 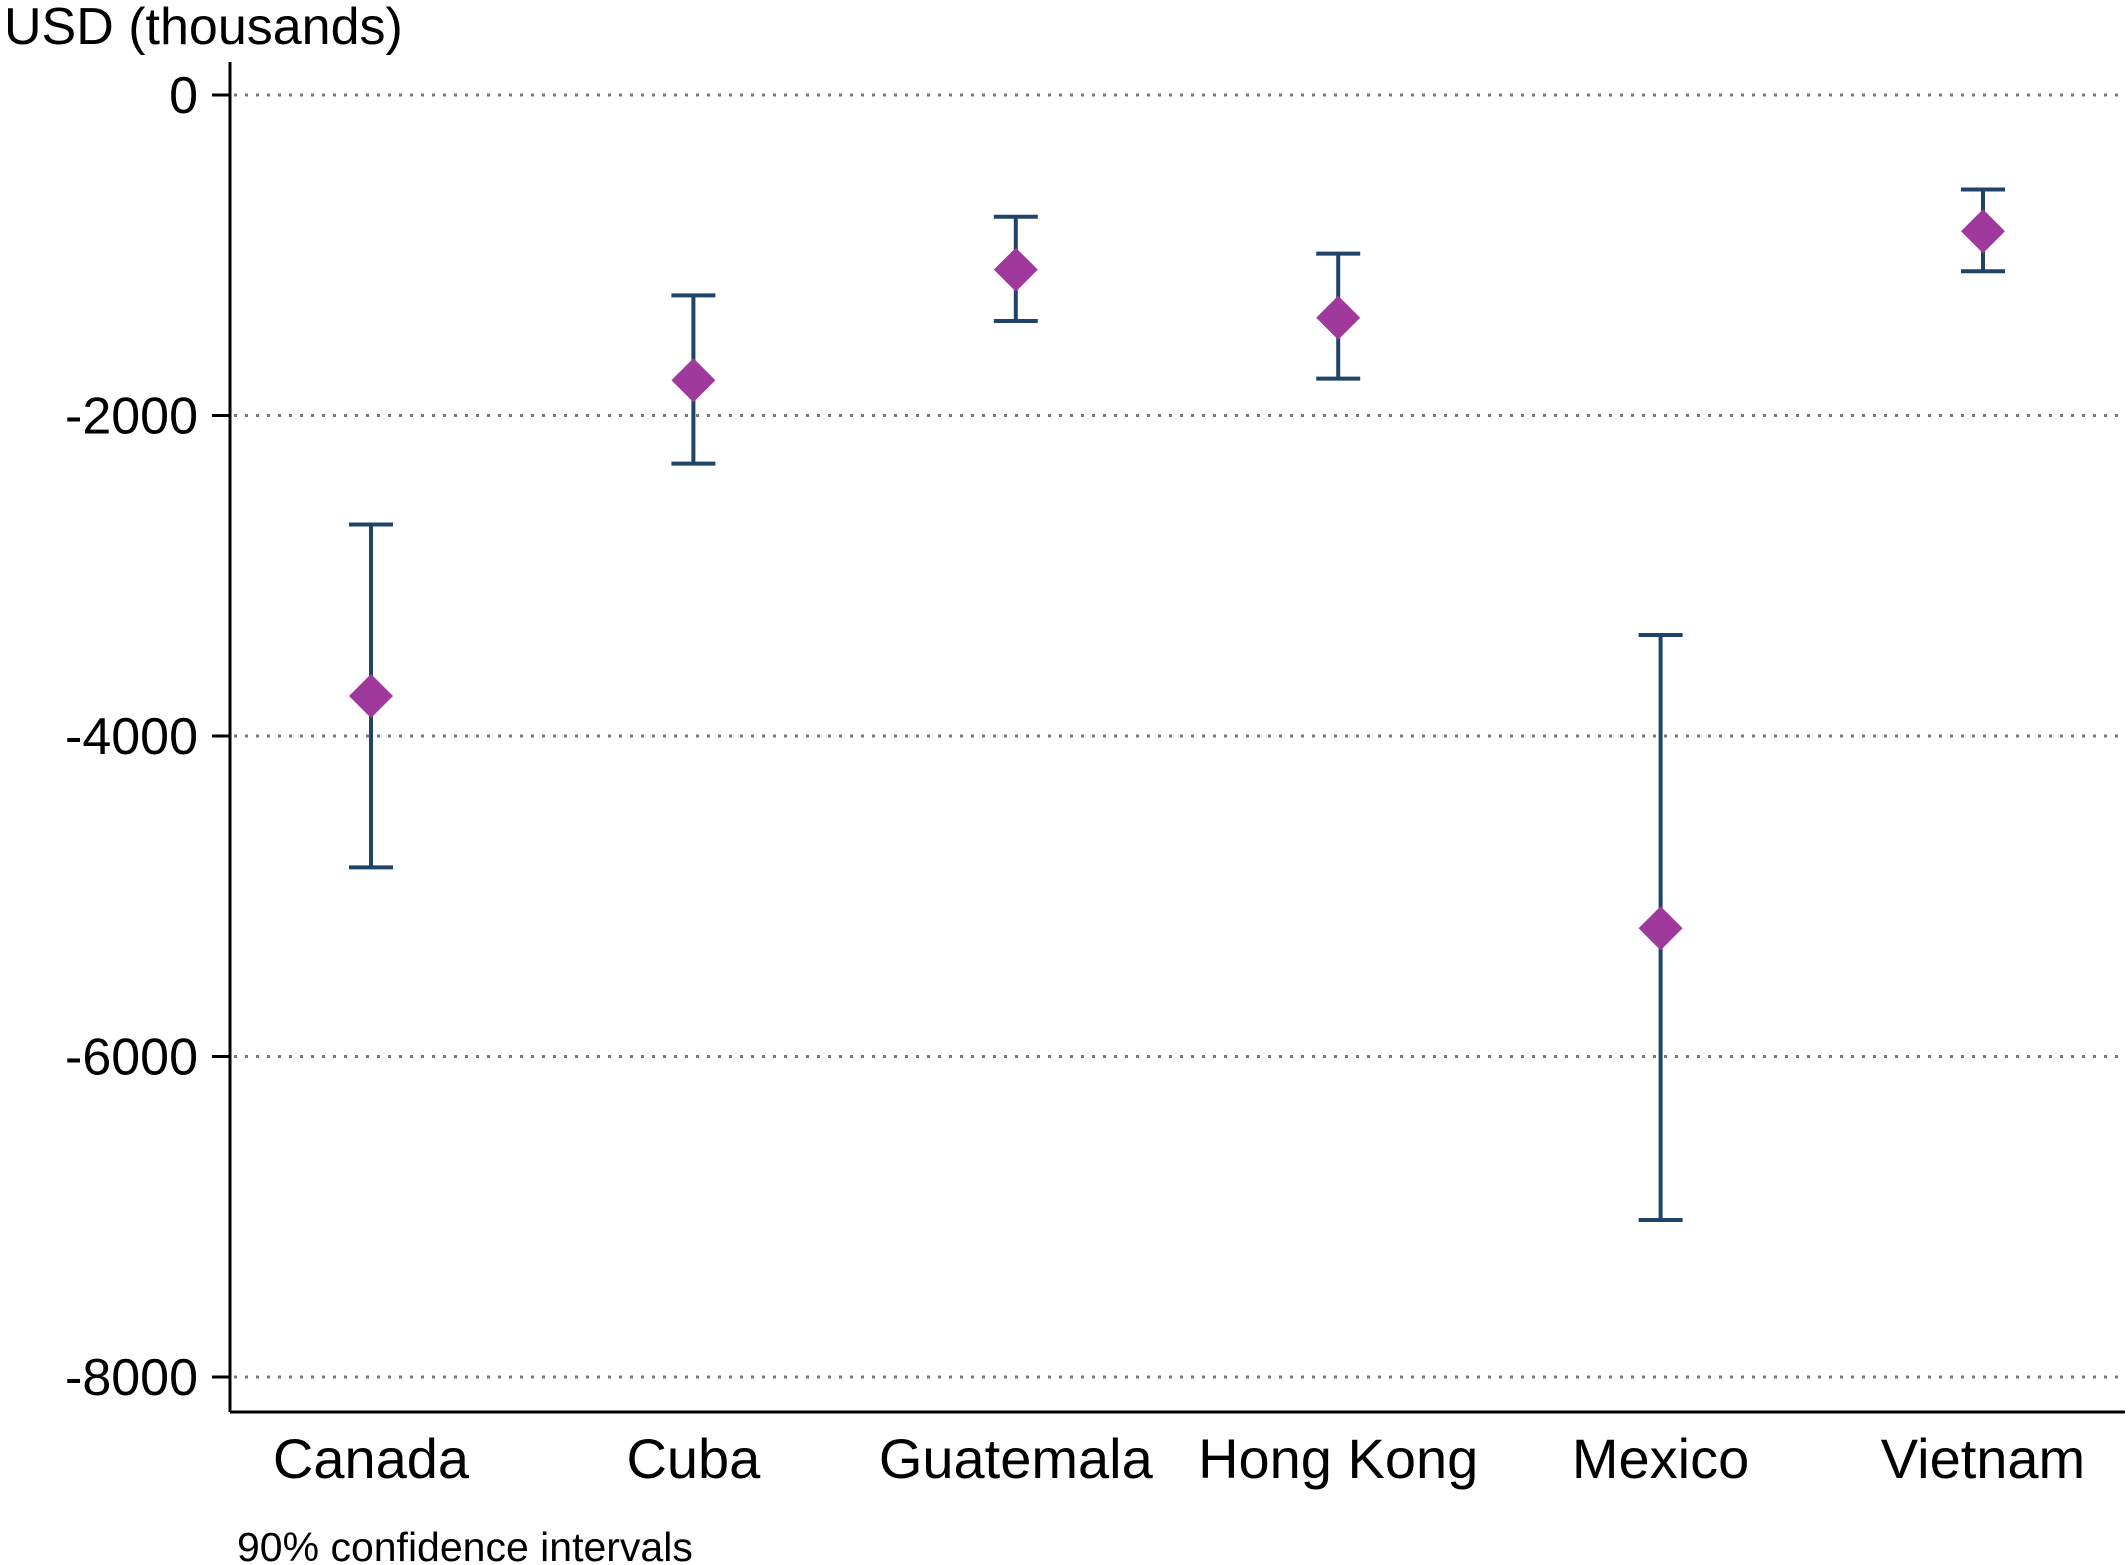 What do you see at coordinates (465, 1544) in the screenshot?
I see `chart-note: 90% confidence intervals` at bounding box center [465, 1544].